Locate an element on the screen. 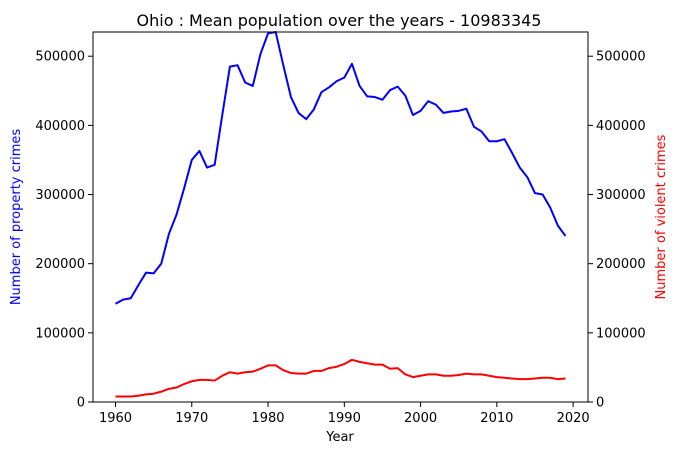 The width and height of the screenshot is (679, 455). y-left-tick-label: 400000 is located at coordinates (60, 126).